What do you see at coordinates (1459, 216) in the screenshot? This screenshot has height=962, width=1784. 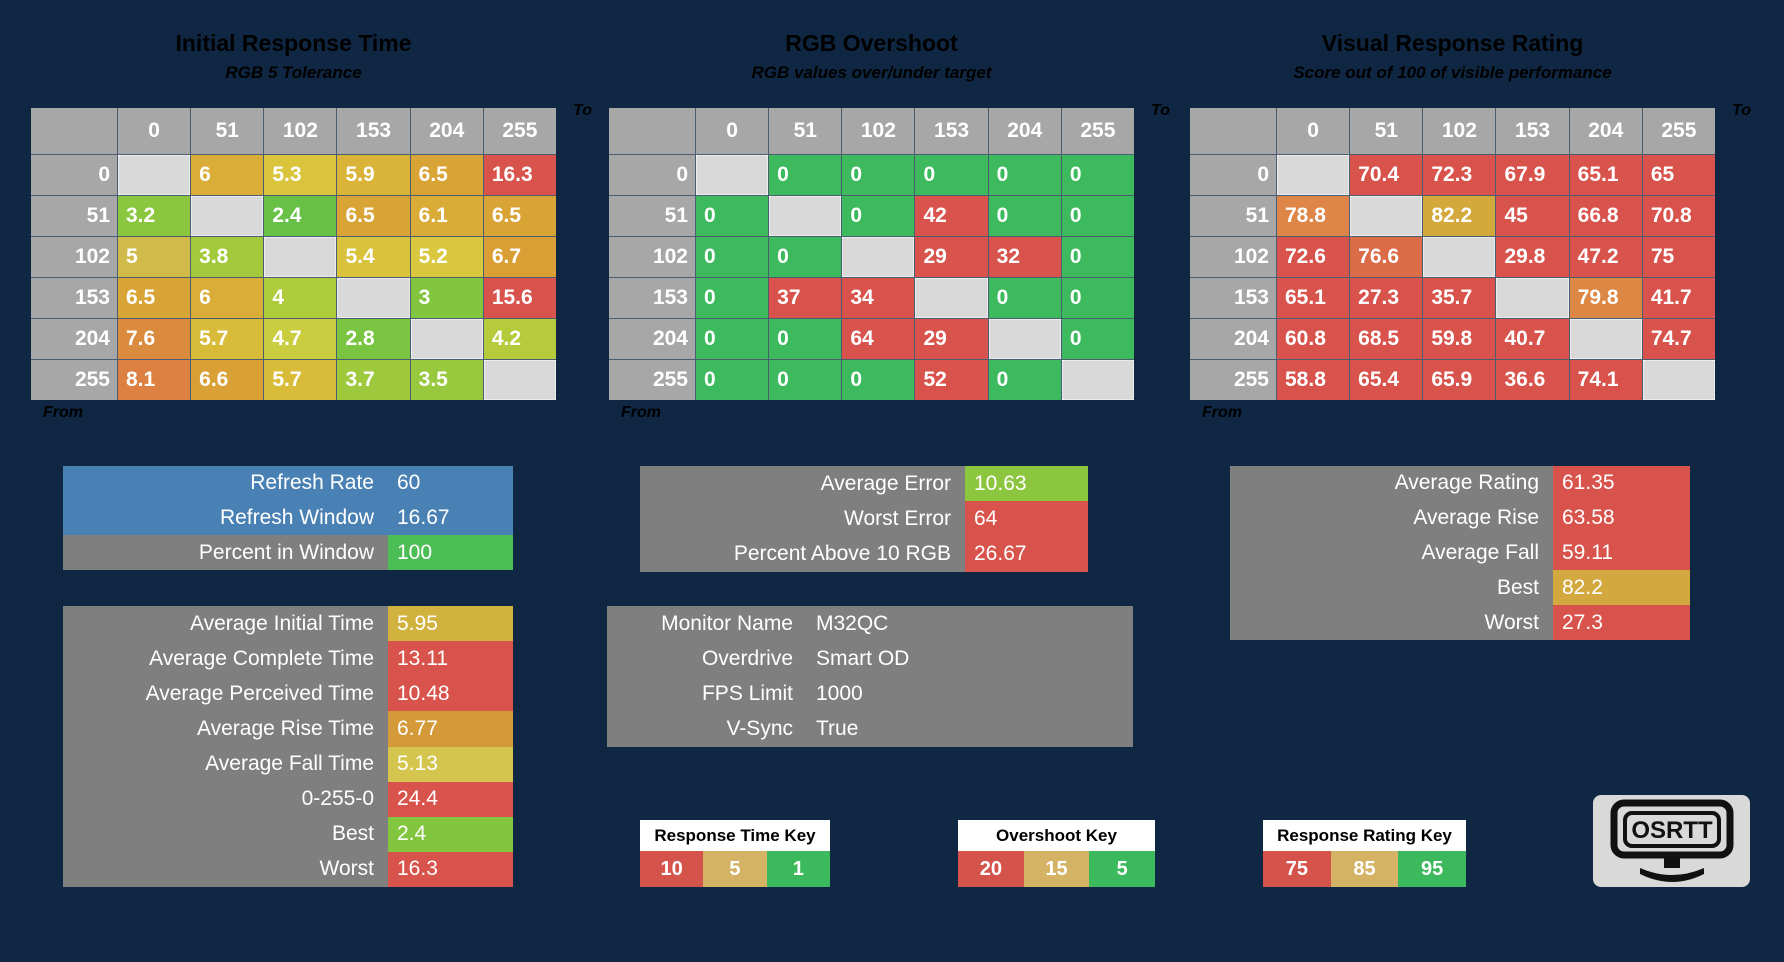 I see `heatmap-cell: 82.2` at bounding box center [1459, 216].